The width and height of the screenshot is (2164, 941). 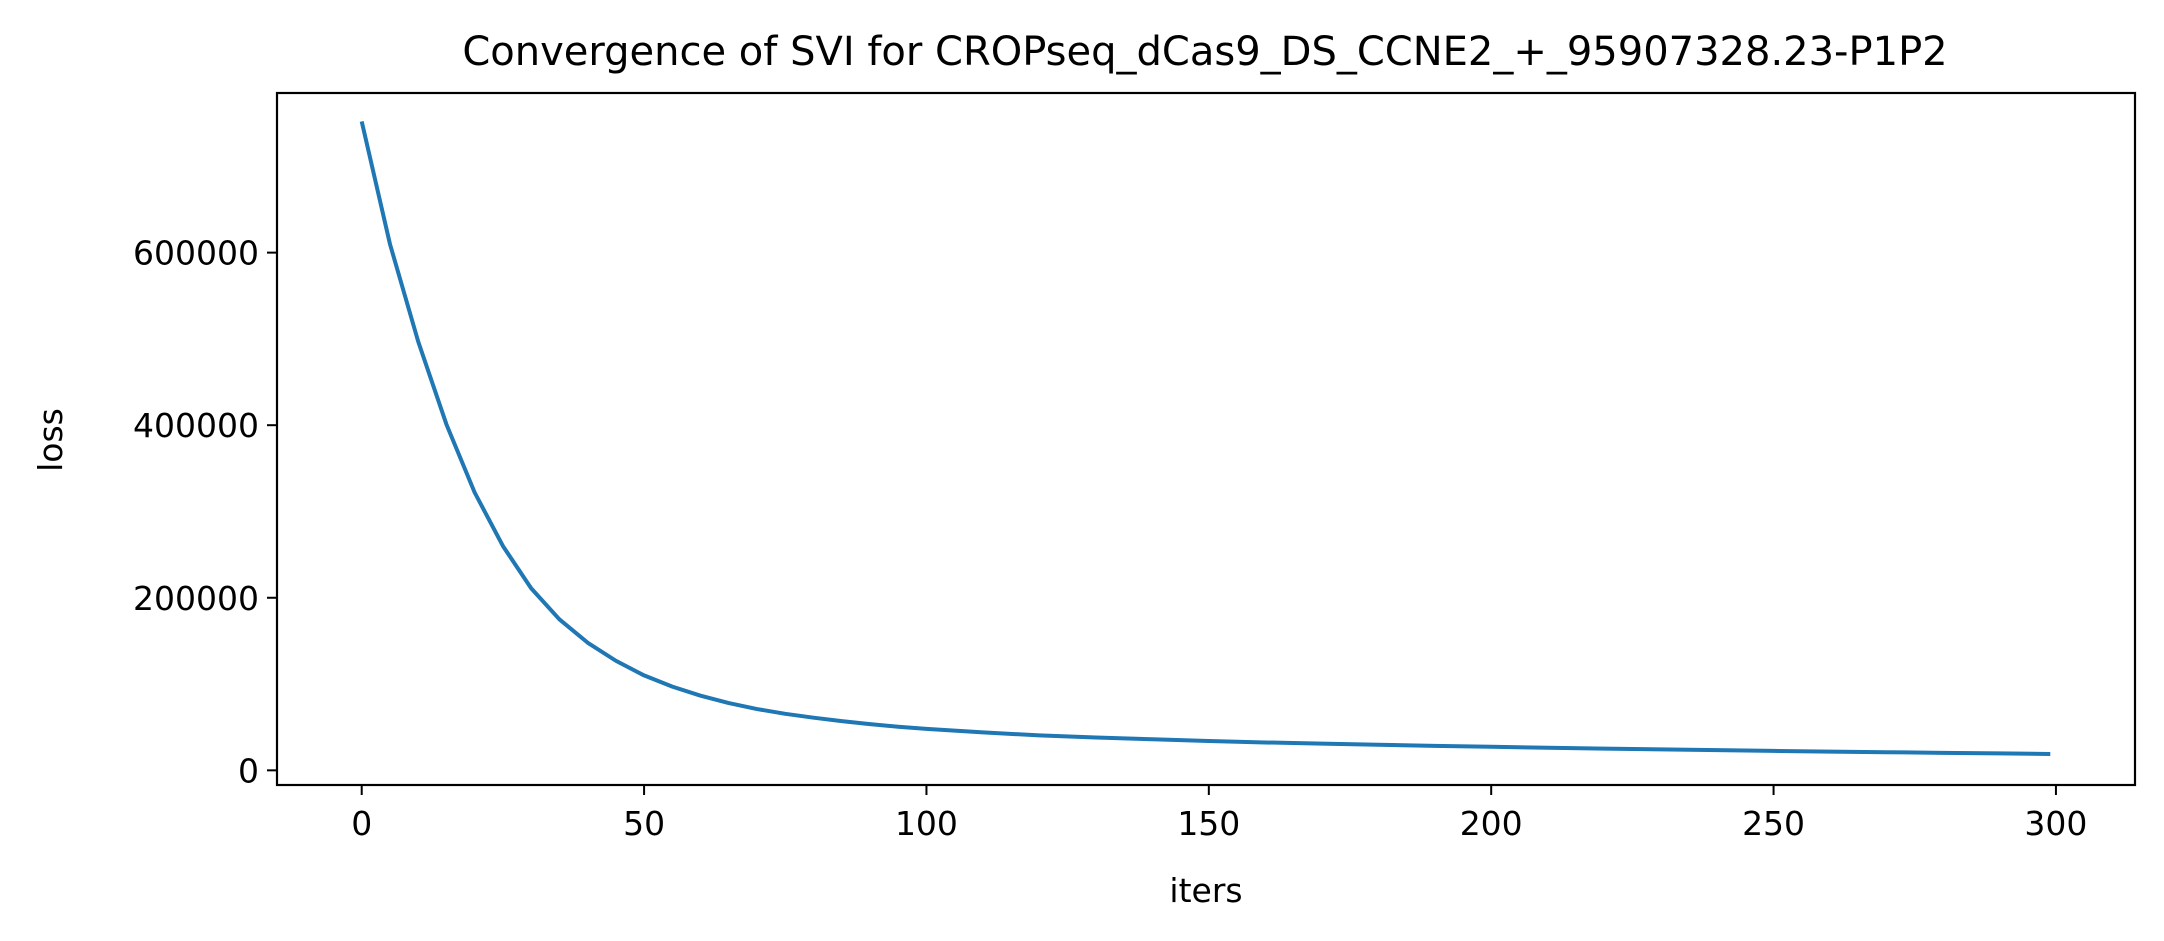 I want to click on x-tick-label: 0, so click(x=361, y=823).